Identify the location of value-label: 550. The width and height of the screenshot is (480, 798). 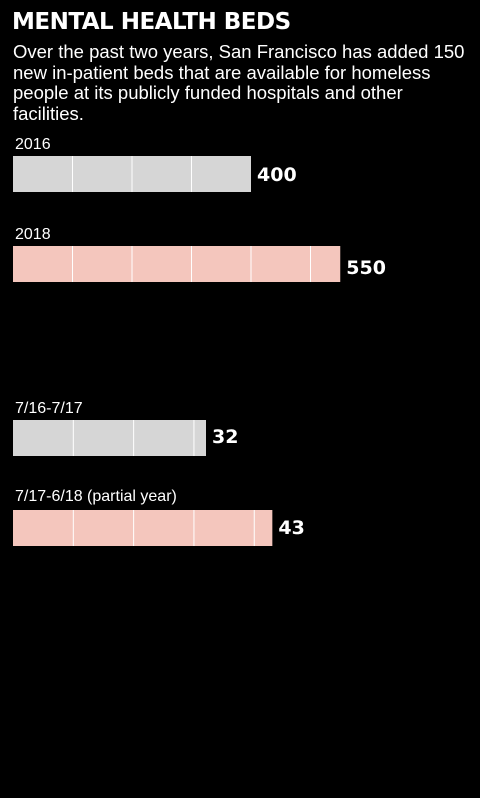
(366, 268).